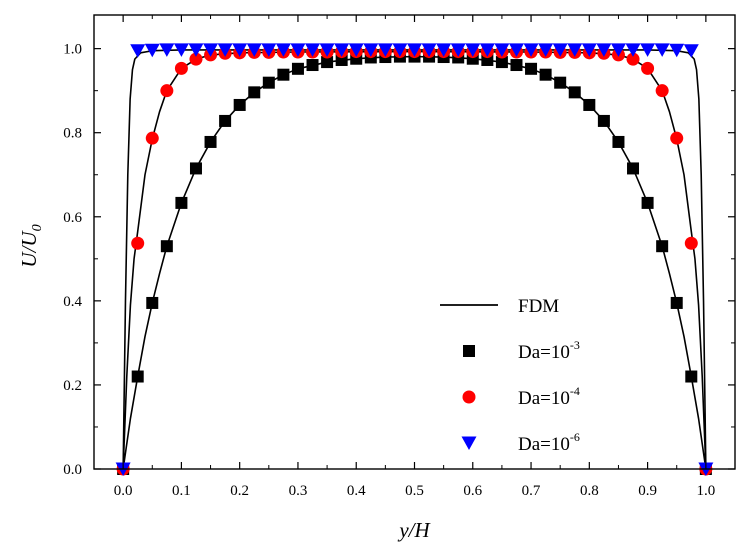 This screenshot has height=550, width=756. What do you see at coordinates (575, 345) in the screenshot?
I see `legend-label-exponent: -3` at bounding box center [575, 345].